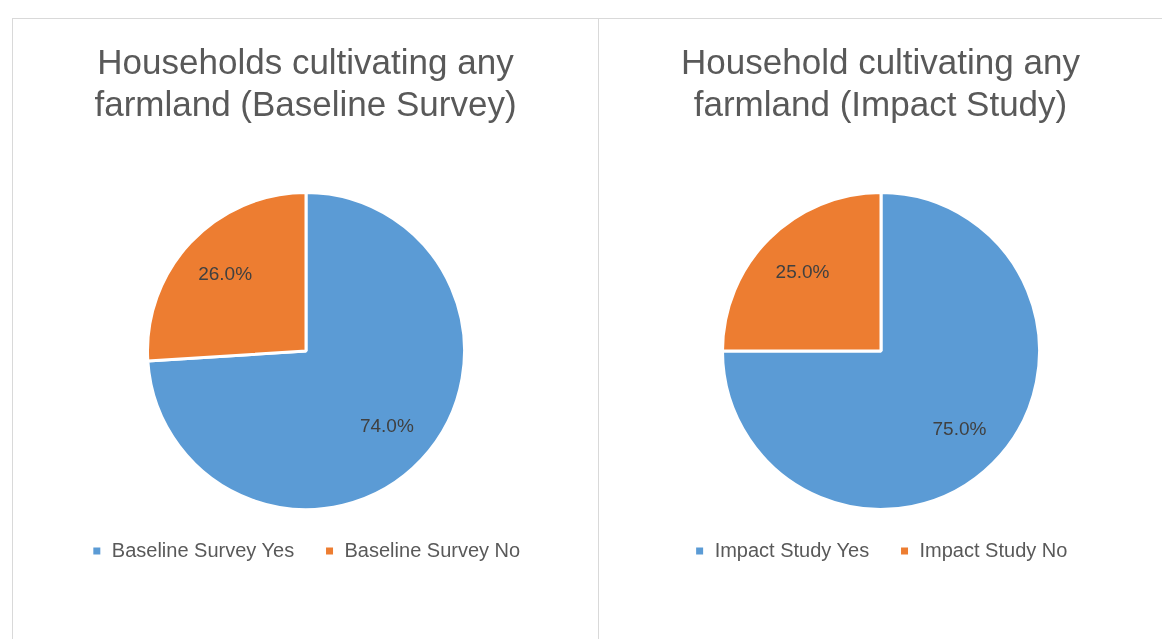 This screenshot has height=639, width=1162. I want to click on data-label: 74.0%, so click(386, 426).